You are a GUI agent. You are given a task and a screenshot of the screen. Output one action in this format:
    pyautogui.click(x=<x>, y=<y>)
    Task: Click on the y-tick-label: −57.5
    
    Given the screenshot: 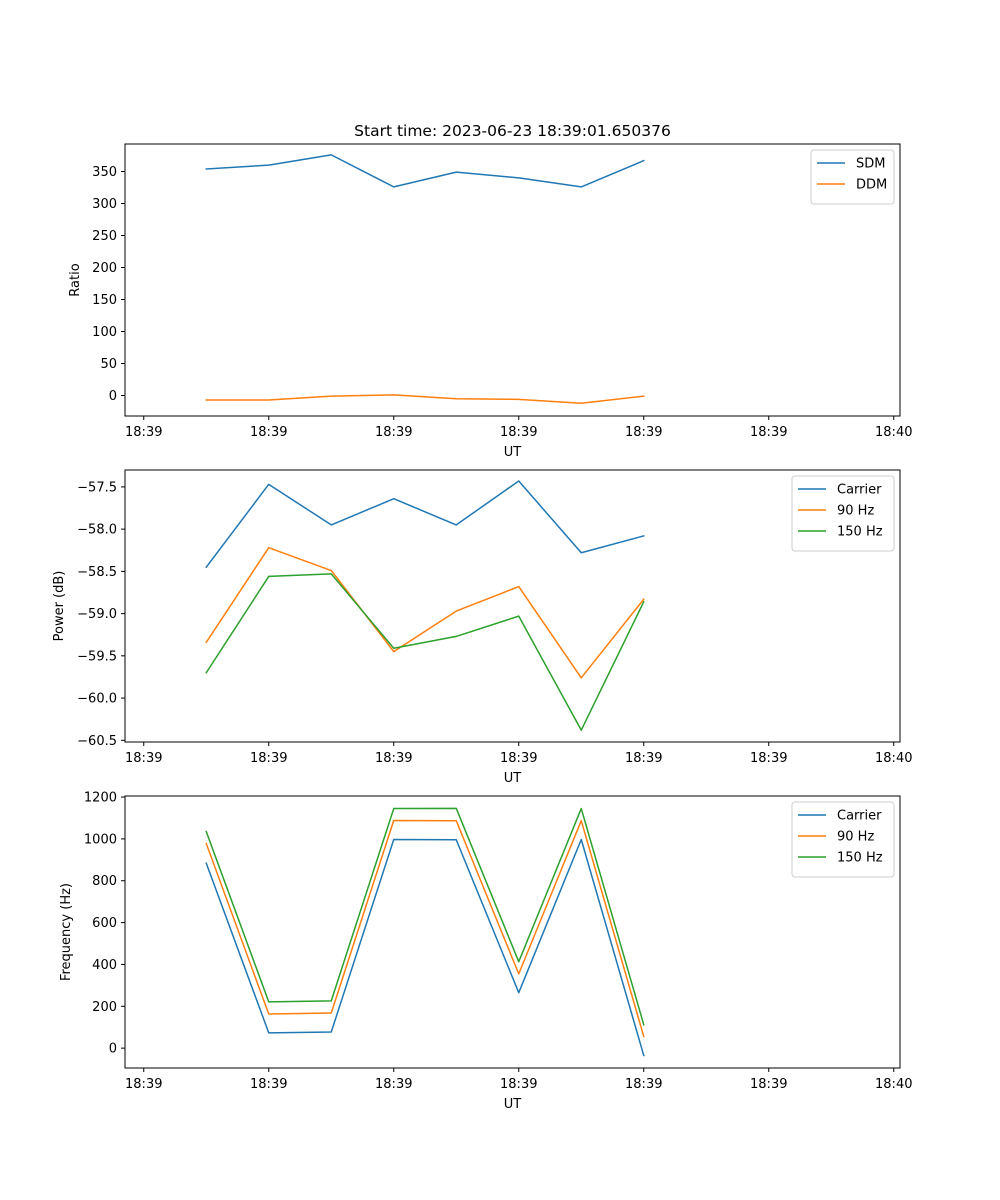 What is the action you would take?
    pyautogui.click(x=97, y=487)
    